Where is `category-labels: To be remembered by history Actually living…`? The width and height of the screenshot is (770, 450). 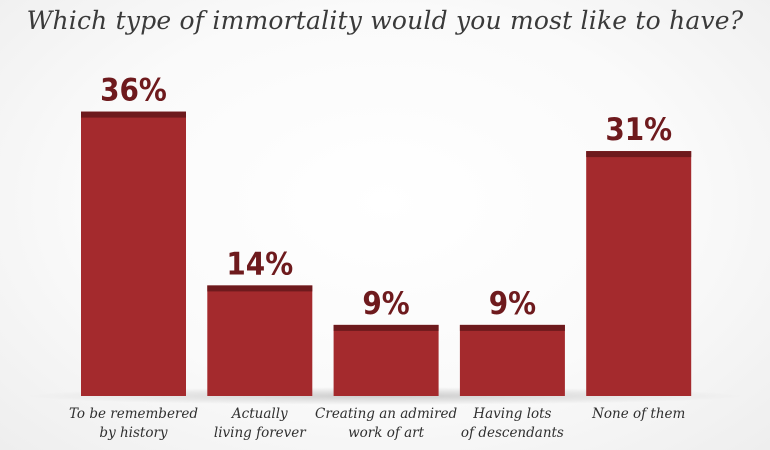 category-labels: To be remembered by history Actually living… is located at coordinates (377, 423).